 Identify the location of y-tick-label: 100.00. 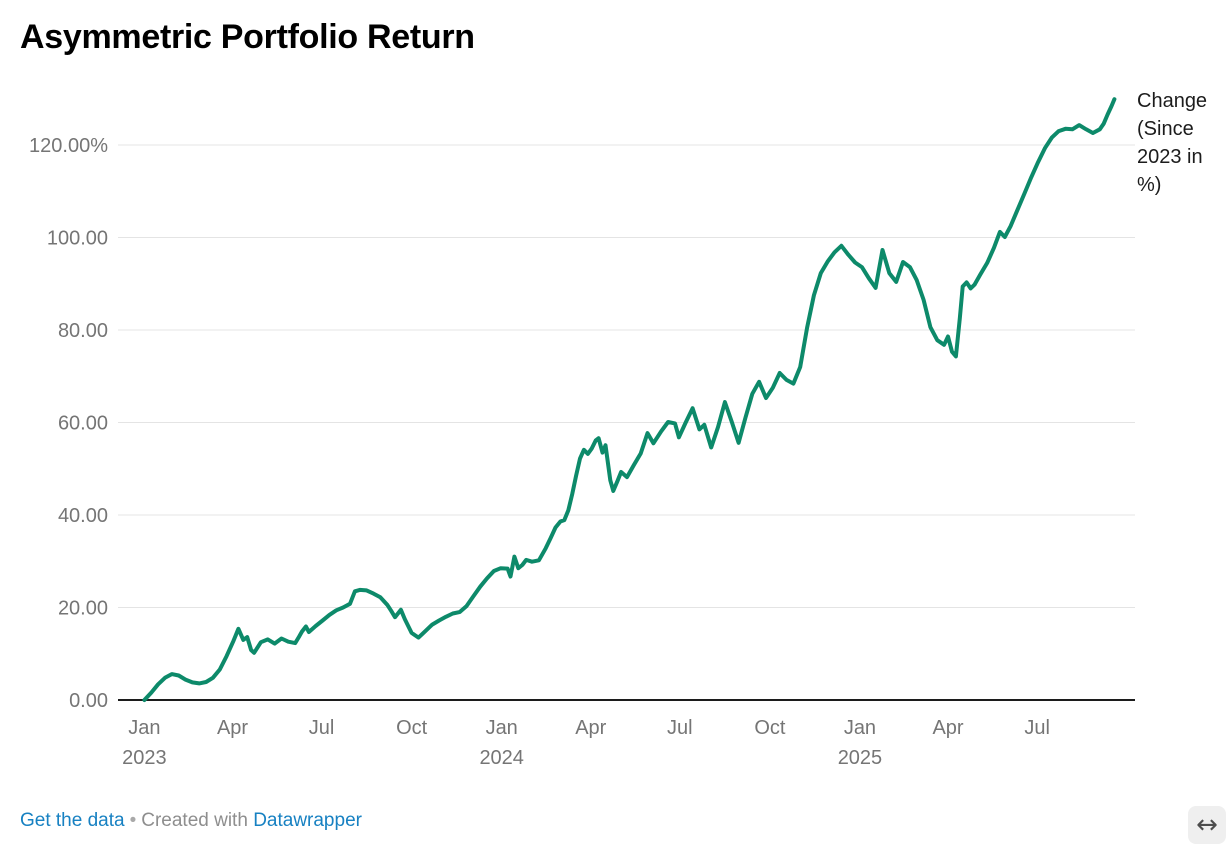
(77, 239).